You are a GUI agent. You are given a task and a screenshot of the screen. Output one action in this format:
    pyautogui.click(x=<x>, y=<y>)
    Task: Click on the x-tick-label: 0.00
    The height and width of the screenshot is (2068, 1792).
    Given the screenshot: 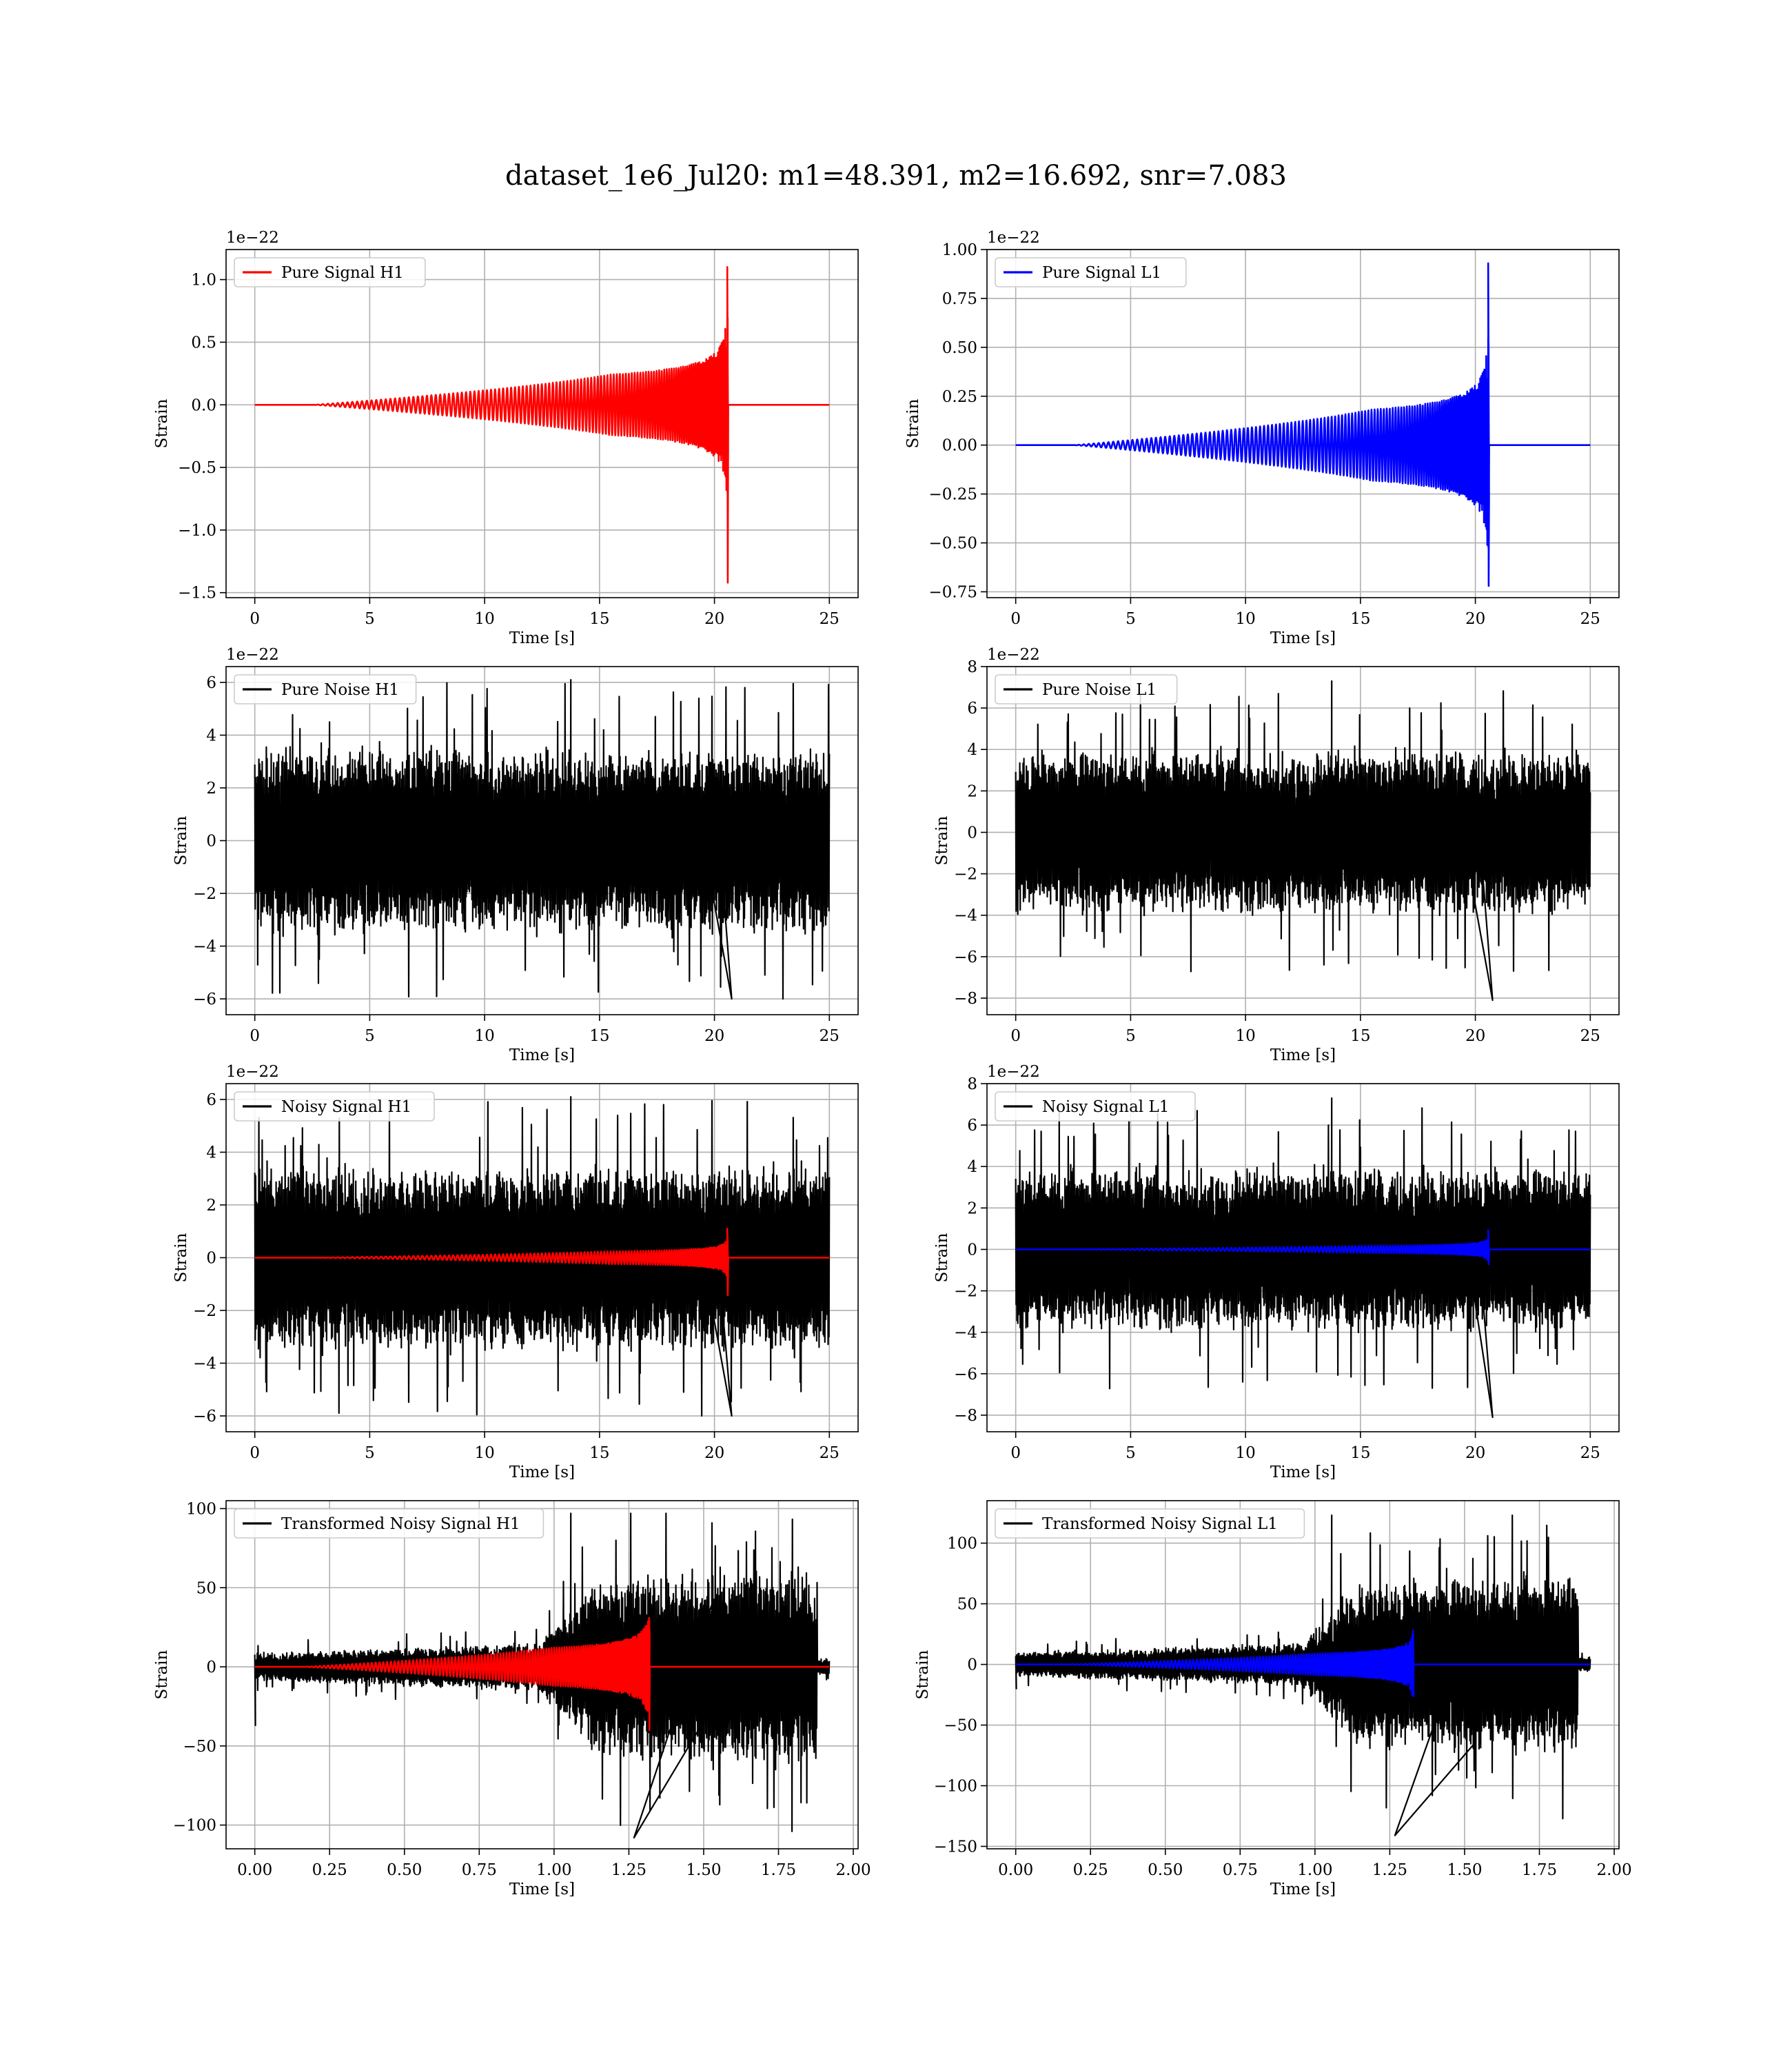 What is the action you would take?
    pyautogui.click(x=254, y=1870)
    